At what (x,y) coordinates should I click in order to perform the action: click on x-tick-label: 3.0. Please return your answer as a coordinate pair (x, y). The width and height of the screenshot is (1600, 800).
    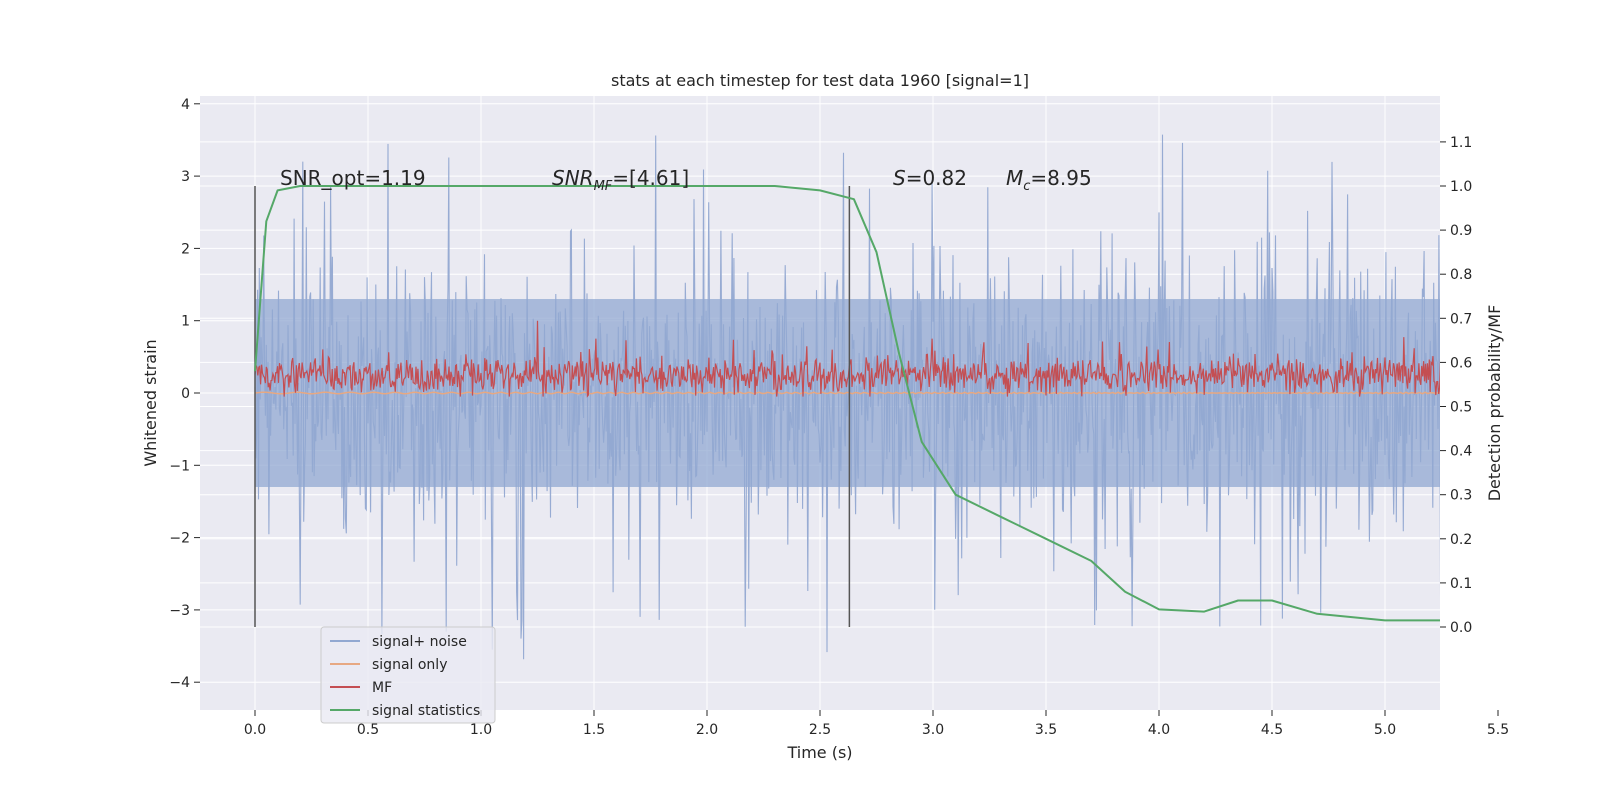
    Looking at the image, I should click on (933, 730).